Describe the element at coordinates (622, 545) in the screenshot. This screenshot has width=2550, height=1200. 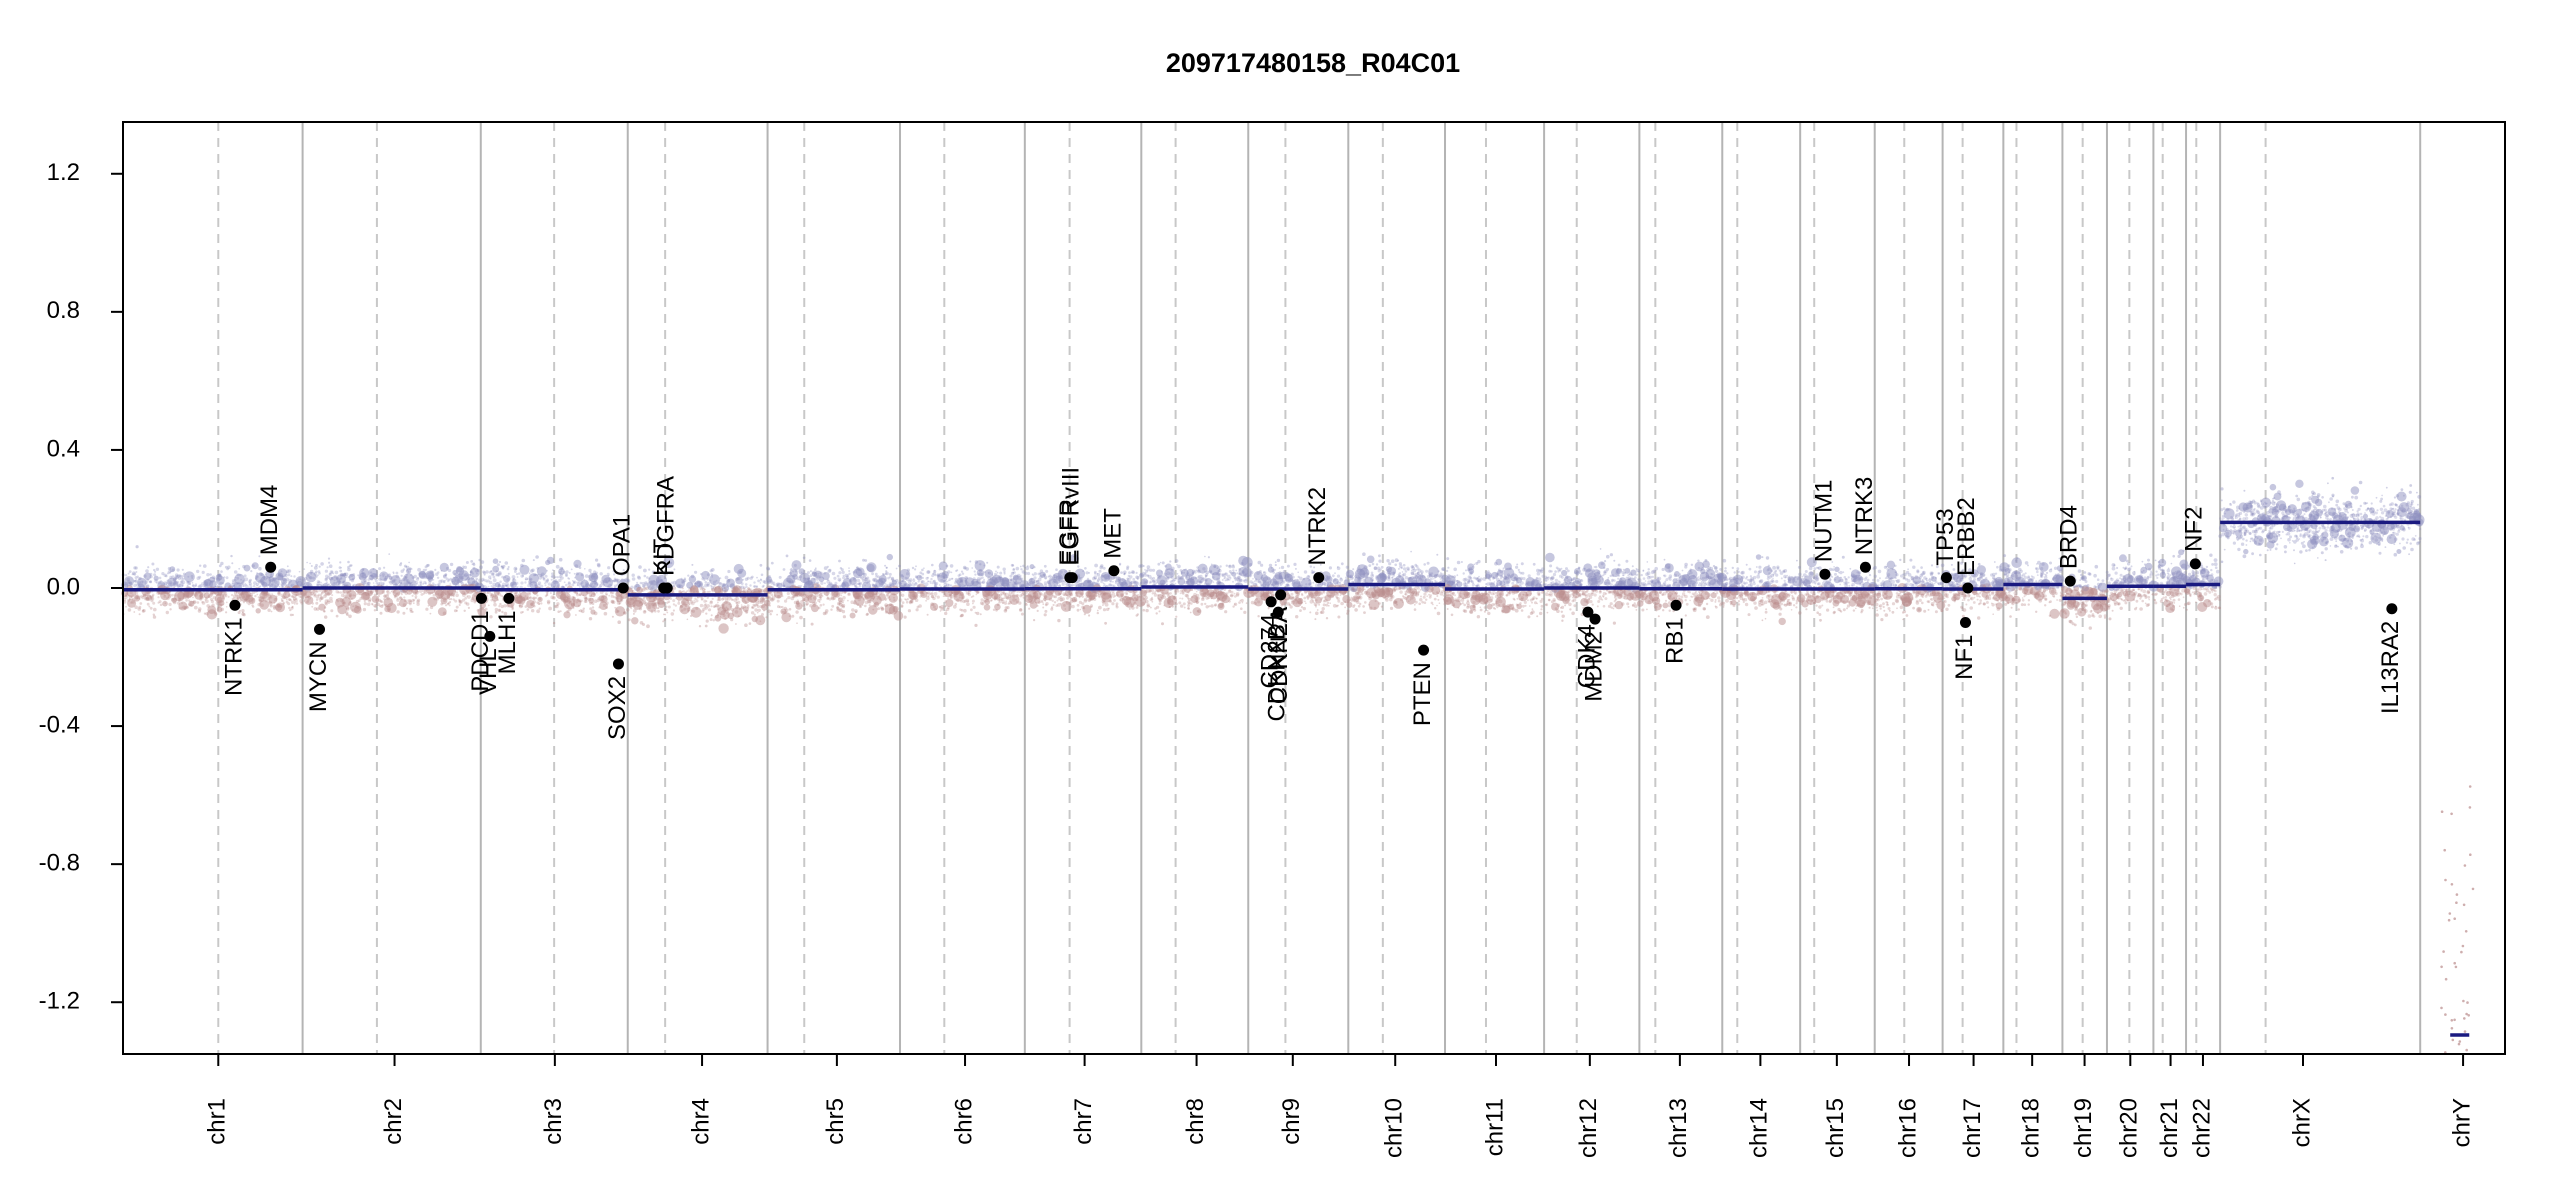
I see `gene-label: OPA1` at that location.